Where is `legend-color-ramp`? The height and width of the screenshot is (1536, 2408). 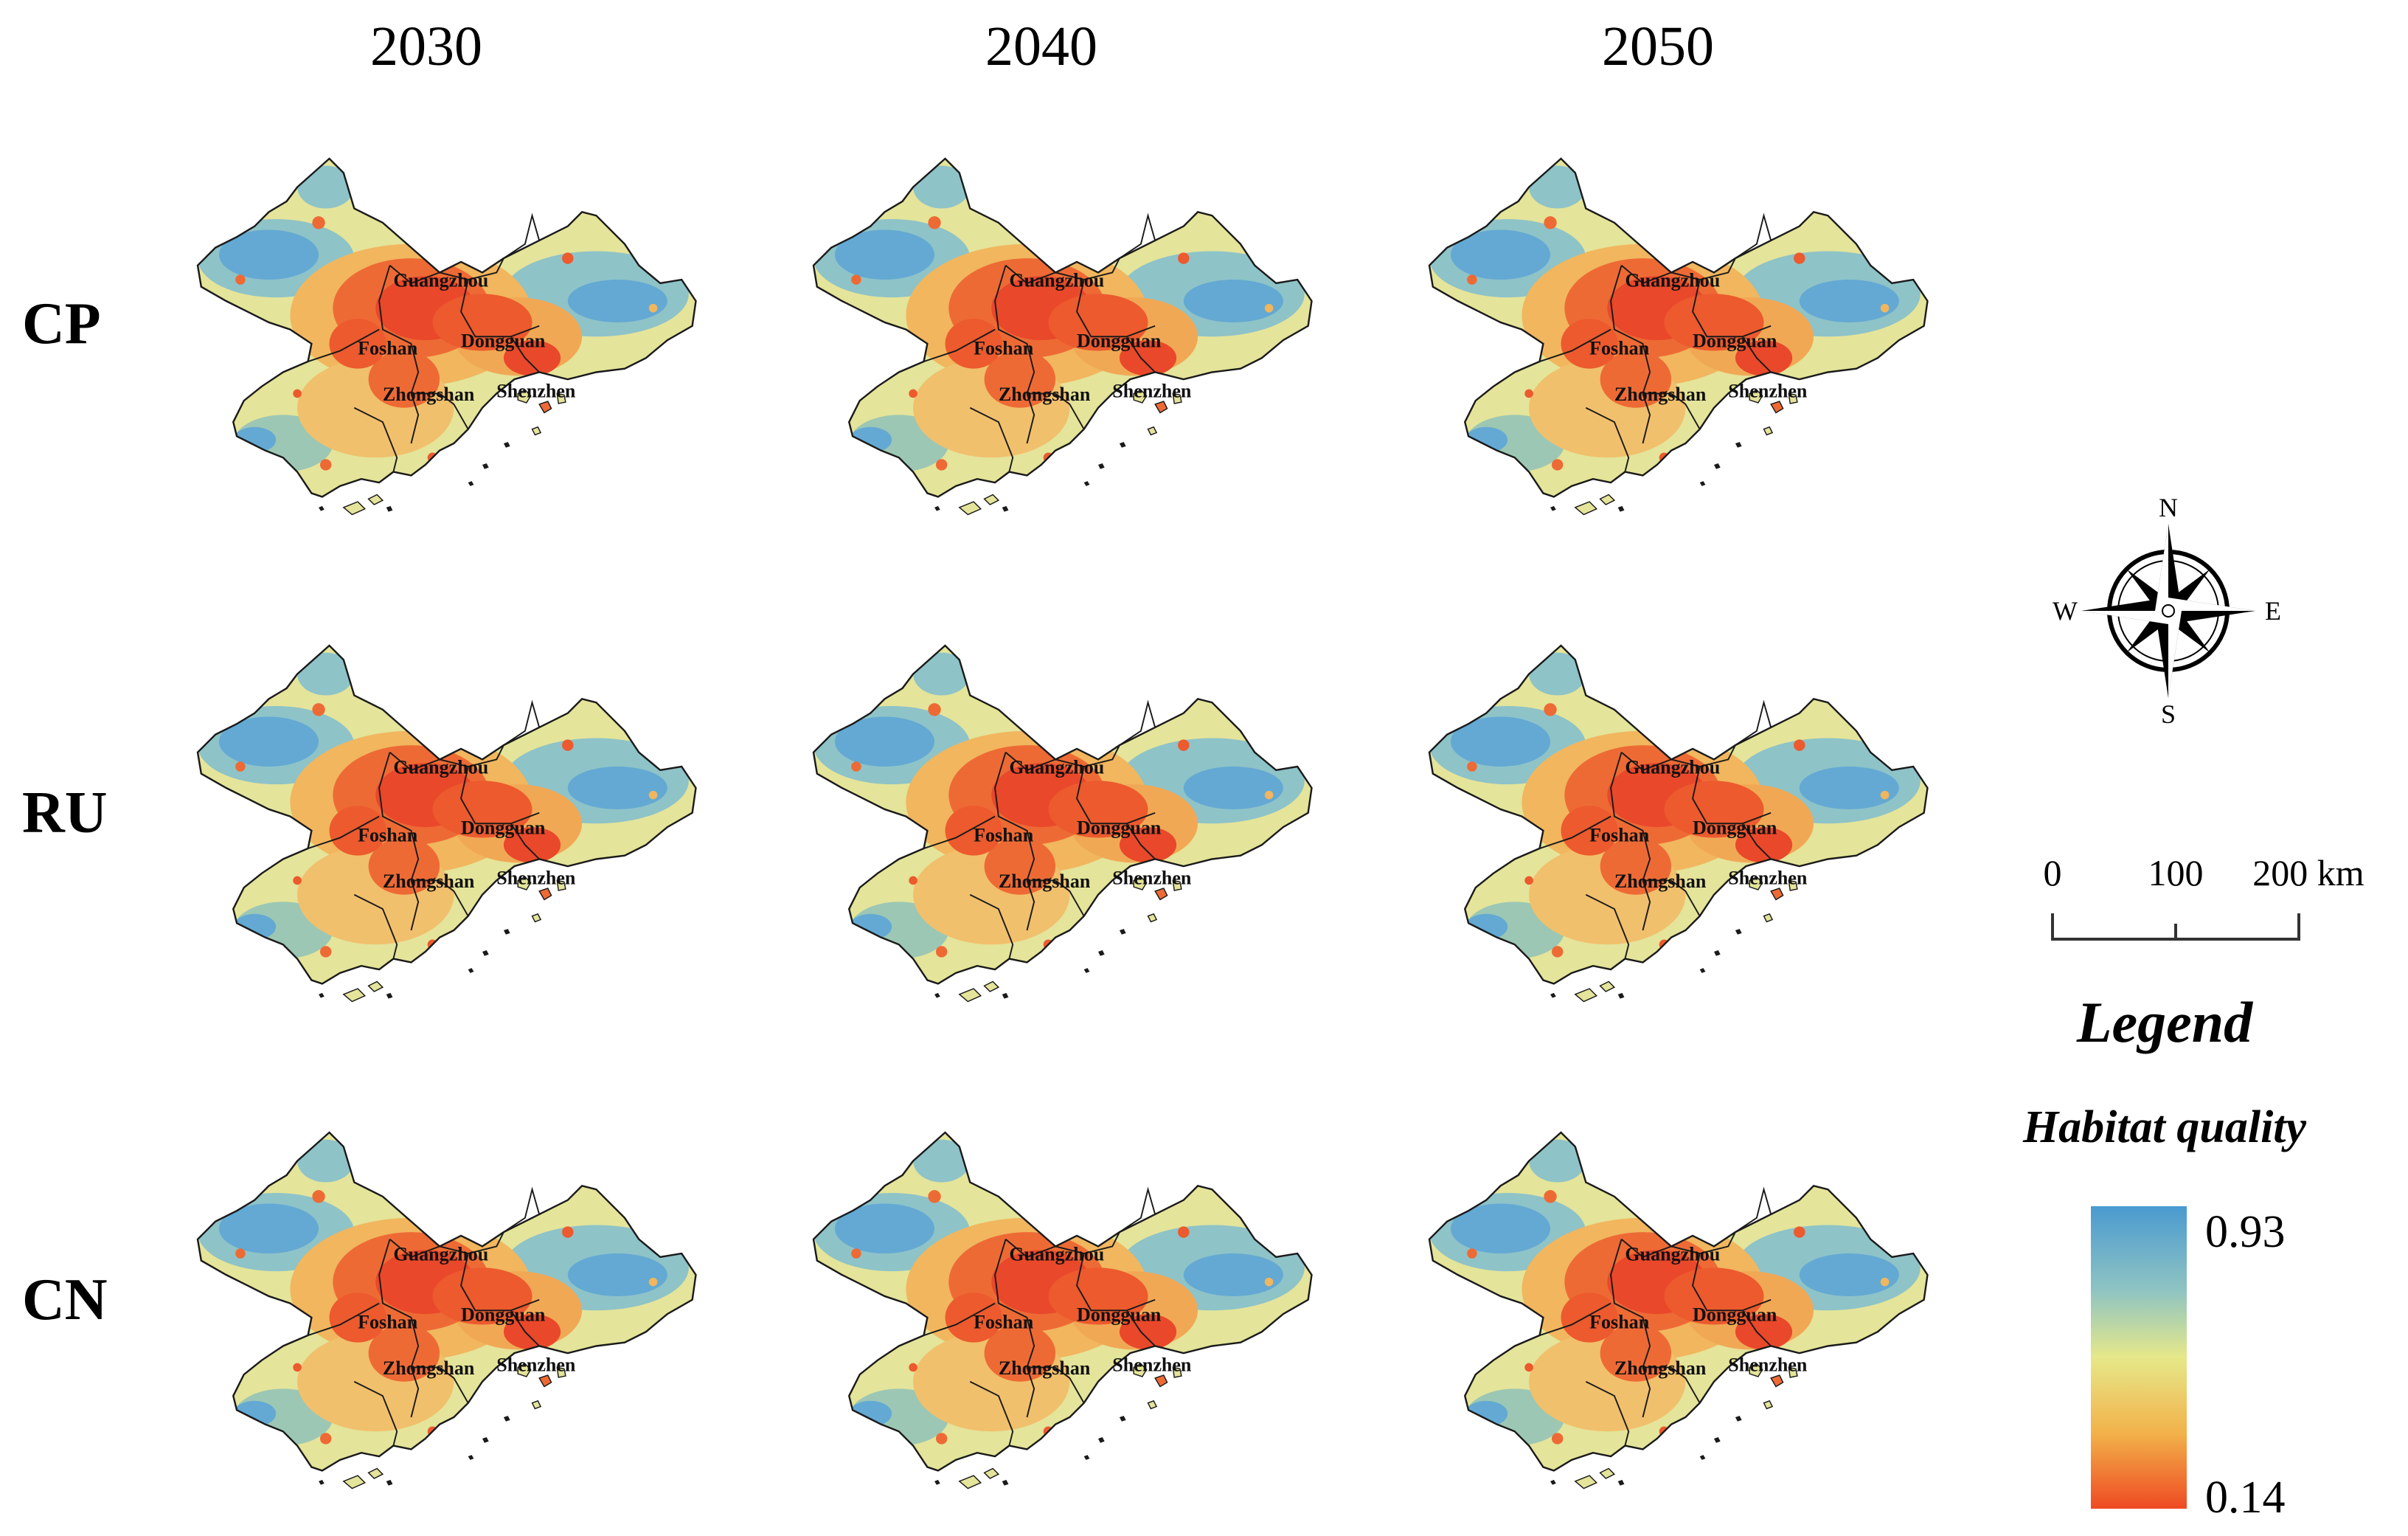 legend-color-ramp is located at coordinates (2139, 1357).